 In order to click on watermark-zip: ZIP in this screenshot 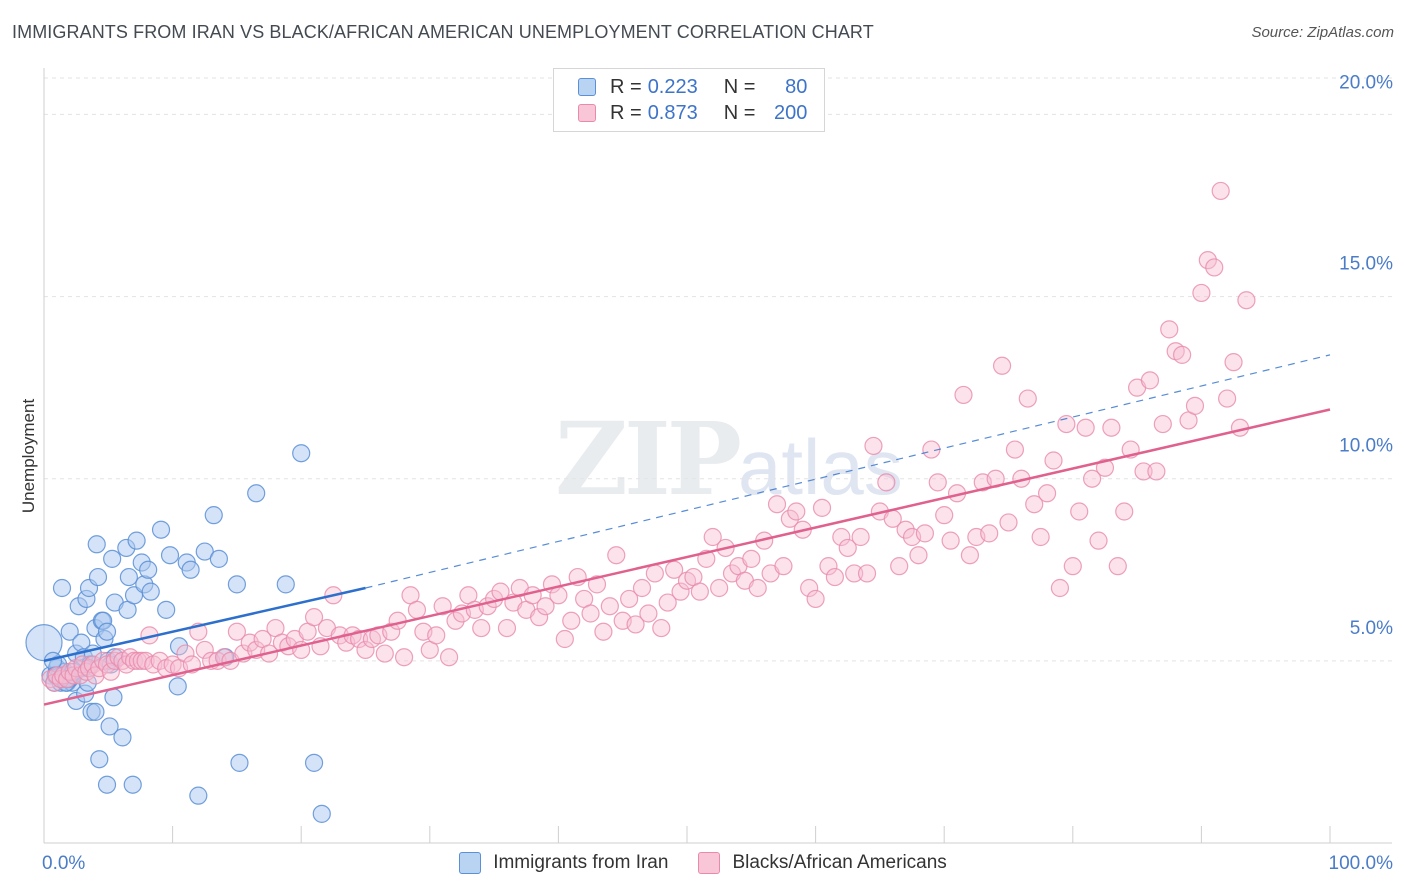, I will do `click(648, 459)`.